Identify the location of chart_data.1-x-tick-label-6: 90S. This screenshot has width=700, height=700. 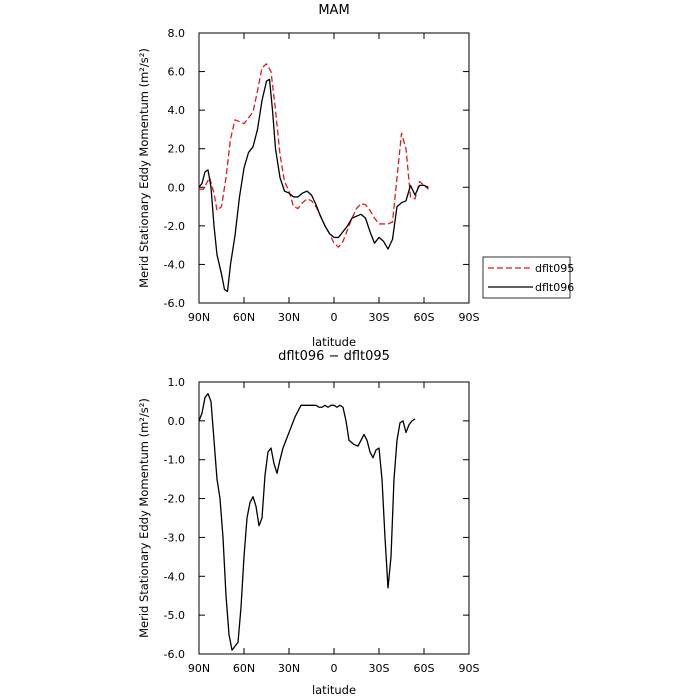
(469, 668).